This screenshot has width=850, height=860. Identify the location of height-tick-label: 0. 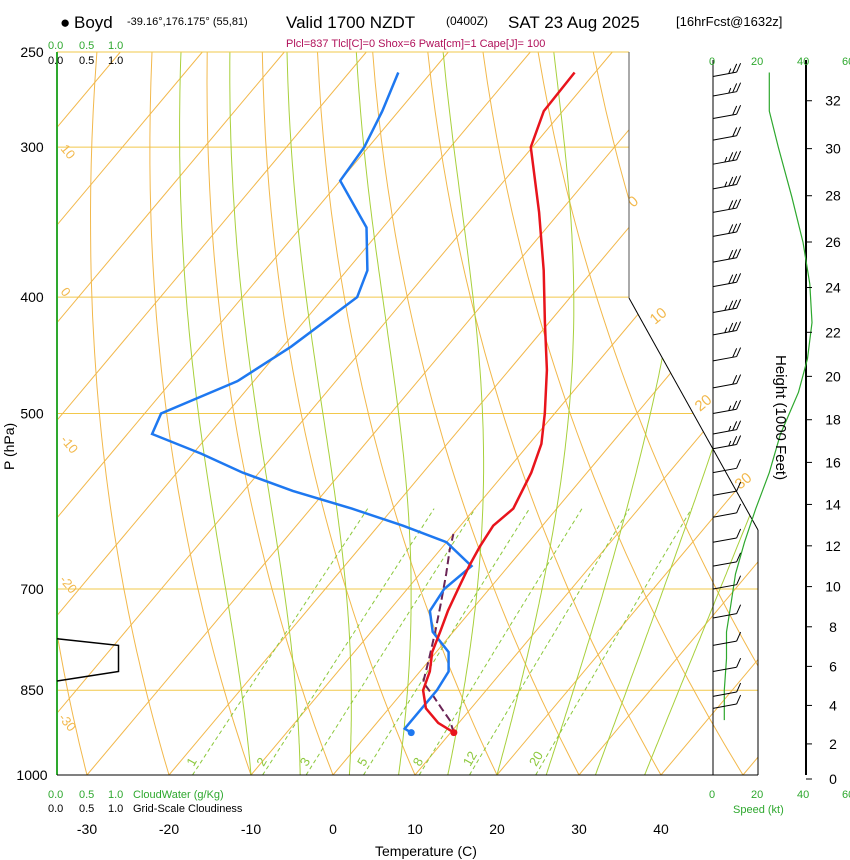
(833, 779).